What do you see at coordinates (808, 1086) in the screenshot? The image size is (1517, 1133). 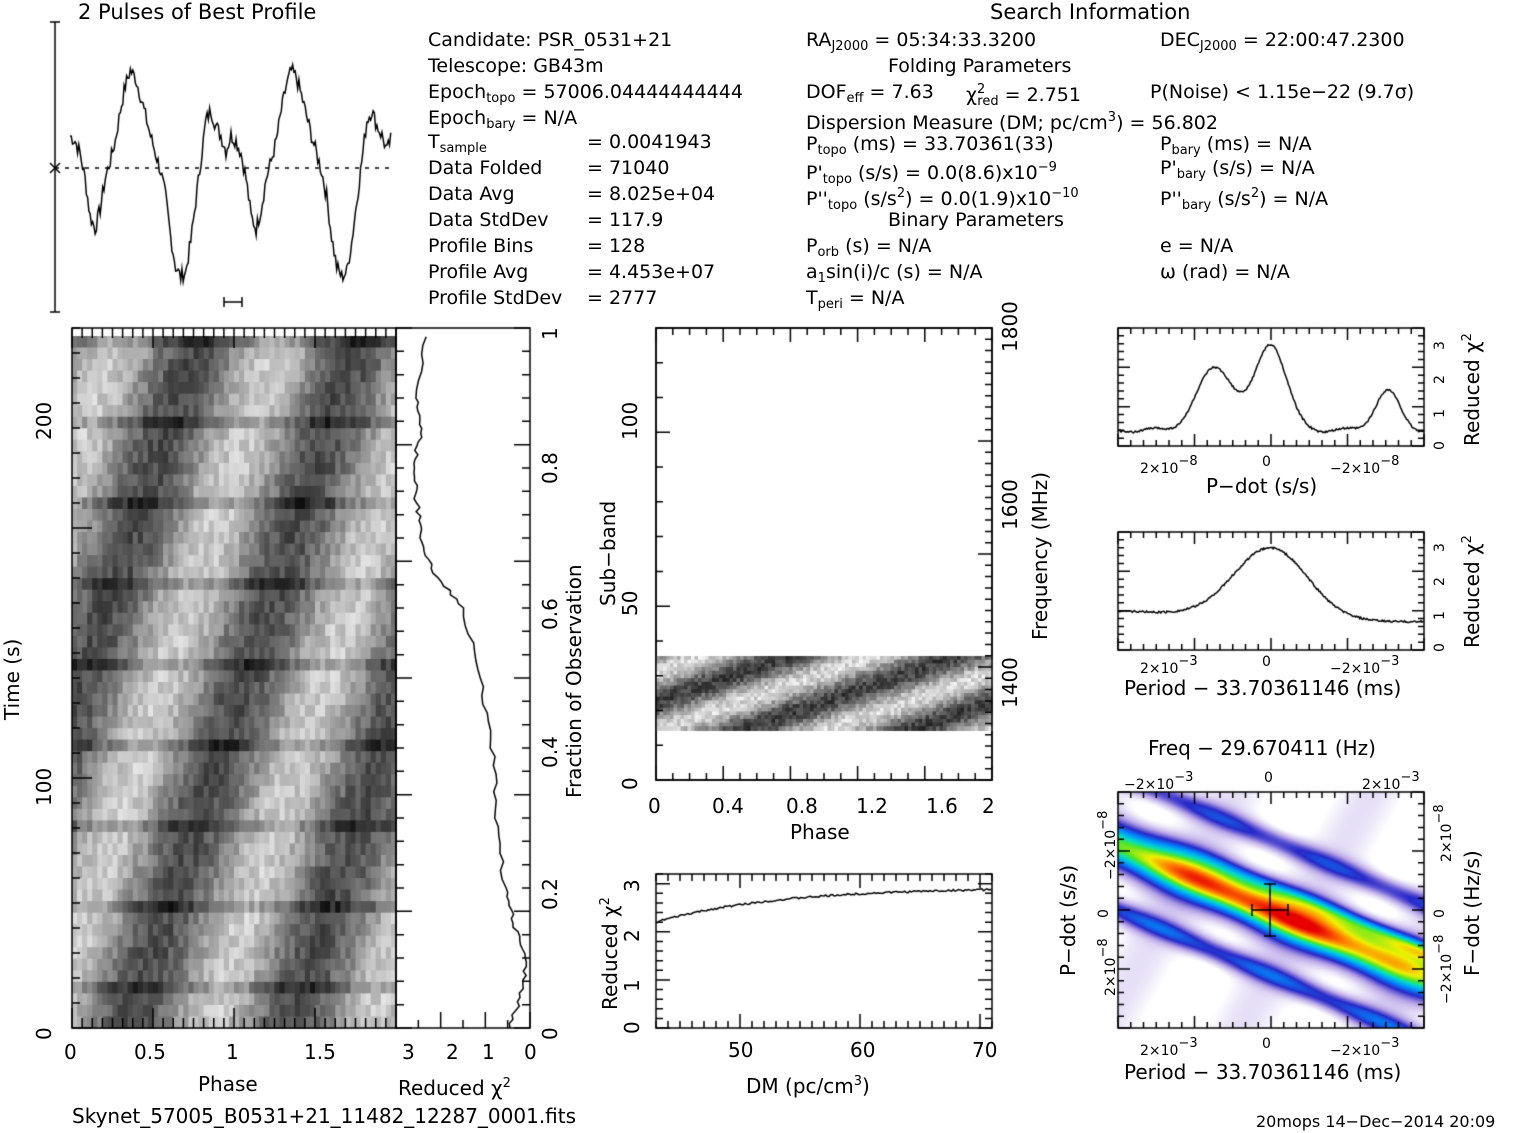 I see `dm-xlabel: DM (pc/cm3)` at bounding box center [808, 1086].